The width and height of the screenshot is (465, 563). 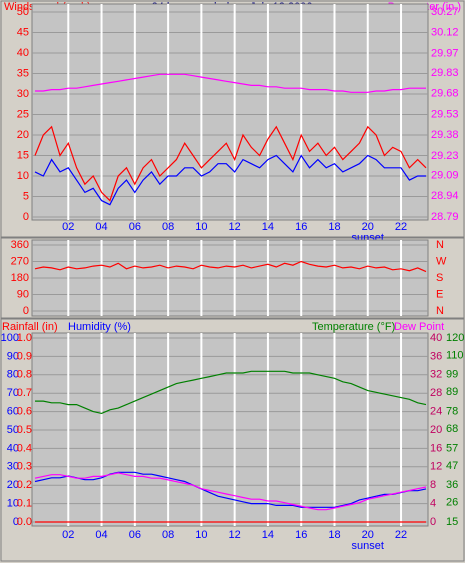 What do you see at coordinates (24, 375) in the screenshot?
I see `y3-tick-label: 0.8` at bounding box center [24, 375].